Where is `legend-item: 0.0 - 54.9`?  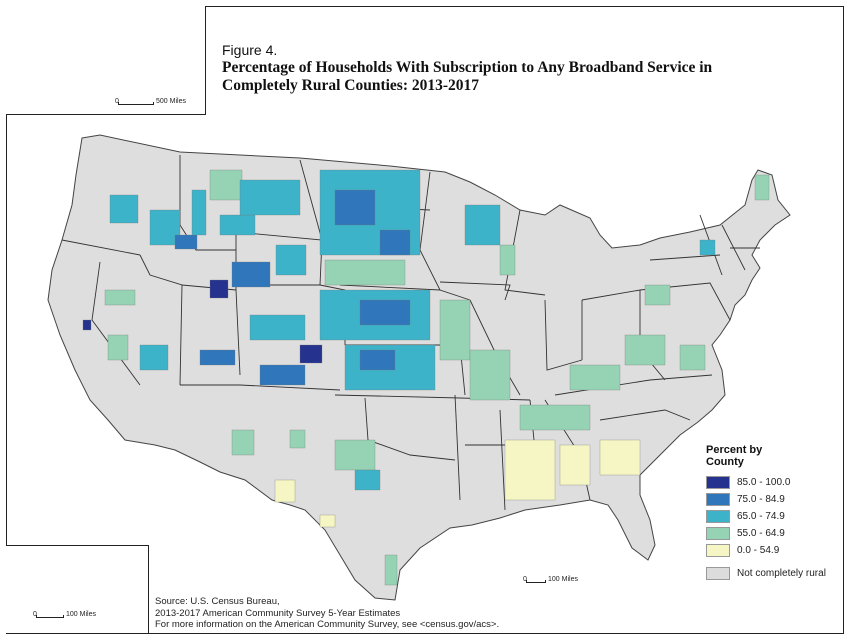 legend-item: 0.0 - 54.9 is located at coordinates (773, 550).